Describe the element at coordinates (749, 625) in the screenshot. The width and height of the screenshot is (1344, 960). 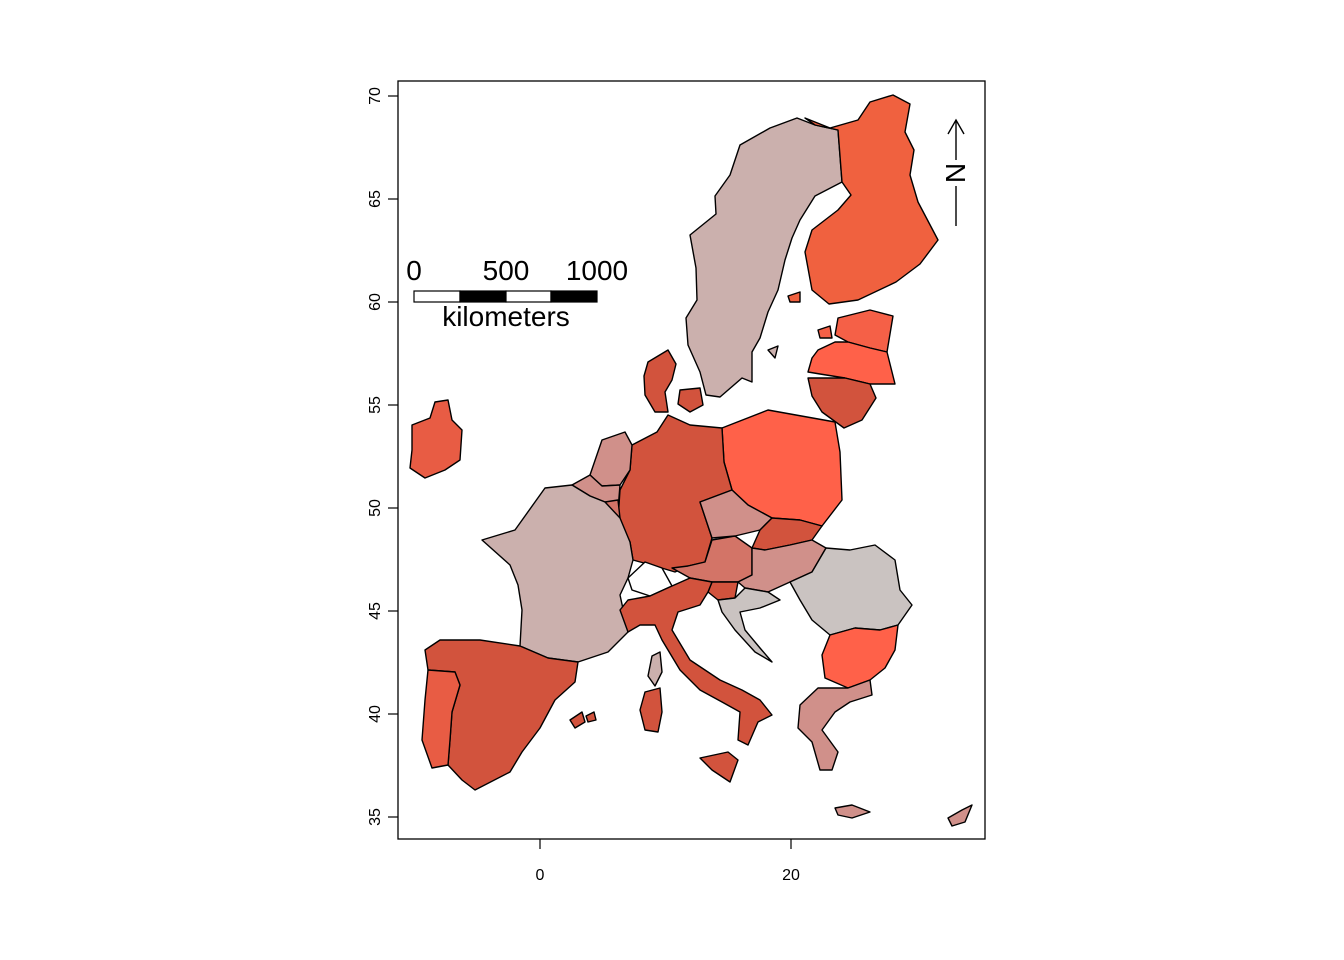
I see `country-croatia` at that location.